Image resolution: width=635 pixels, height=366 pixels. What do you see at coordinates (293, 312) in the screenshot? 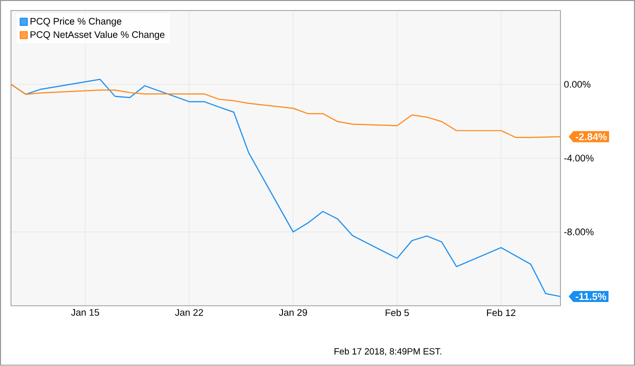
I see `x-tick-label: Jan 29` at bounding box center [293, 312].